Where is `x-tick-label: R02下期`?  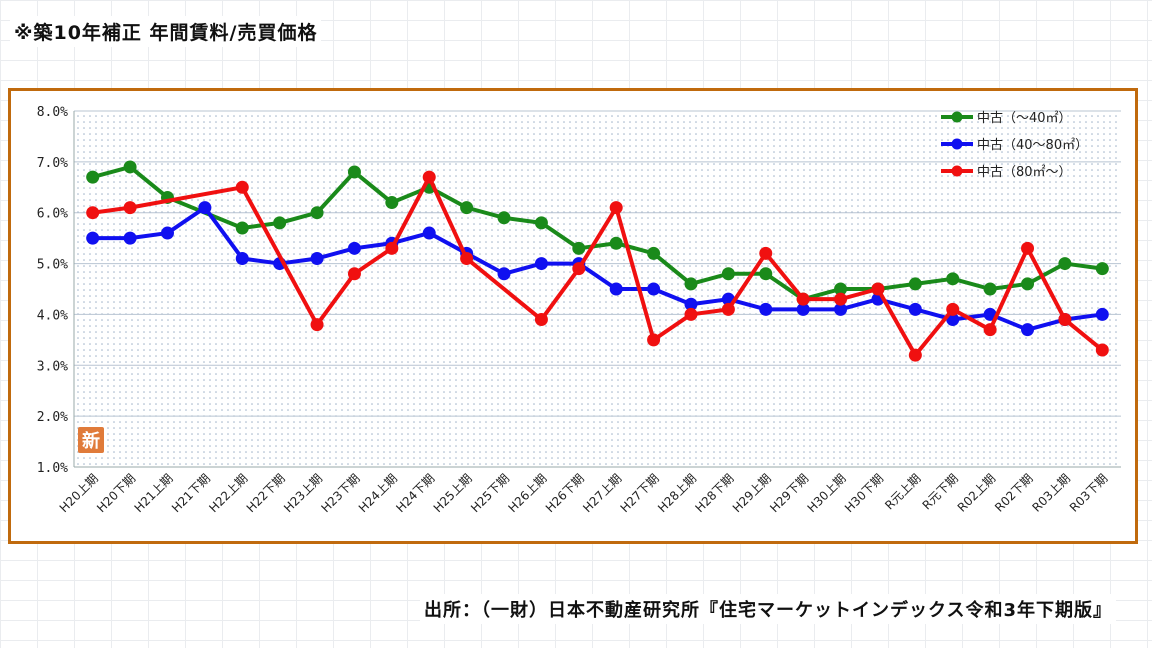 x-tick-label: R02下期 is located at coordinates (1014, 493).